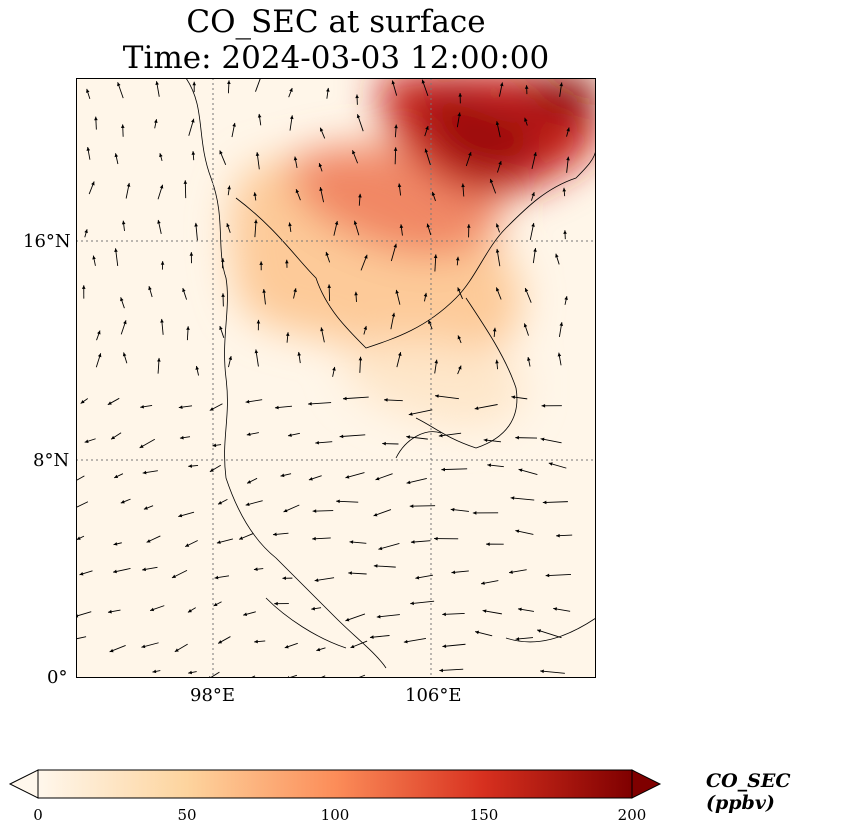 The image size is (854, 836). I want to click on colorbar-tick-200: 200, so click(632, 815).